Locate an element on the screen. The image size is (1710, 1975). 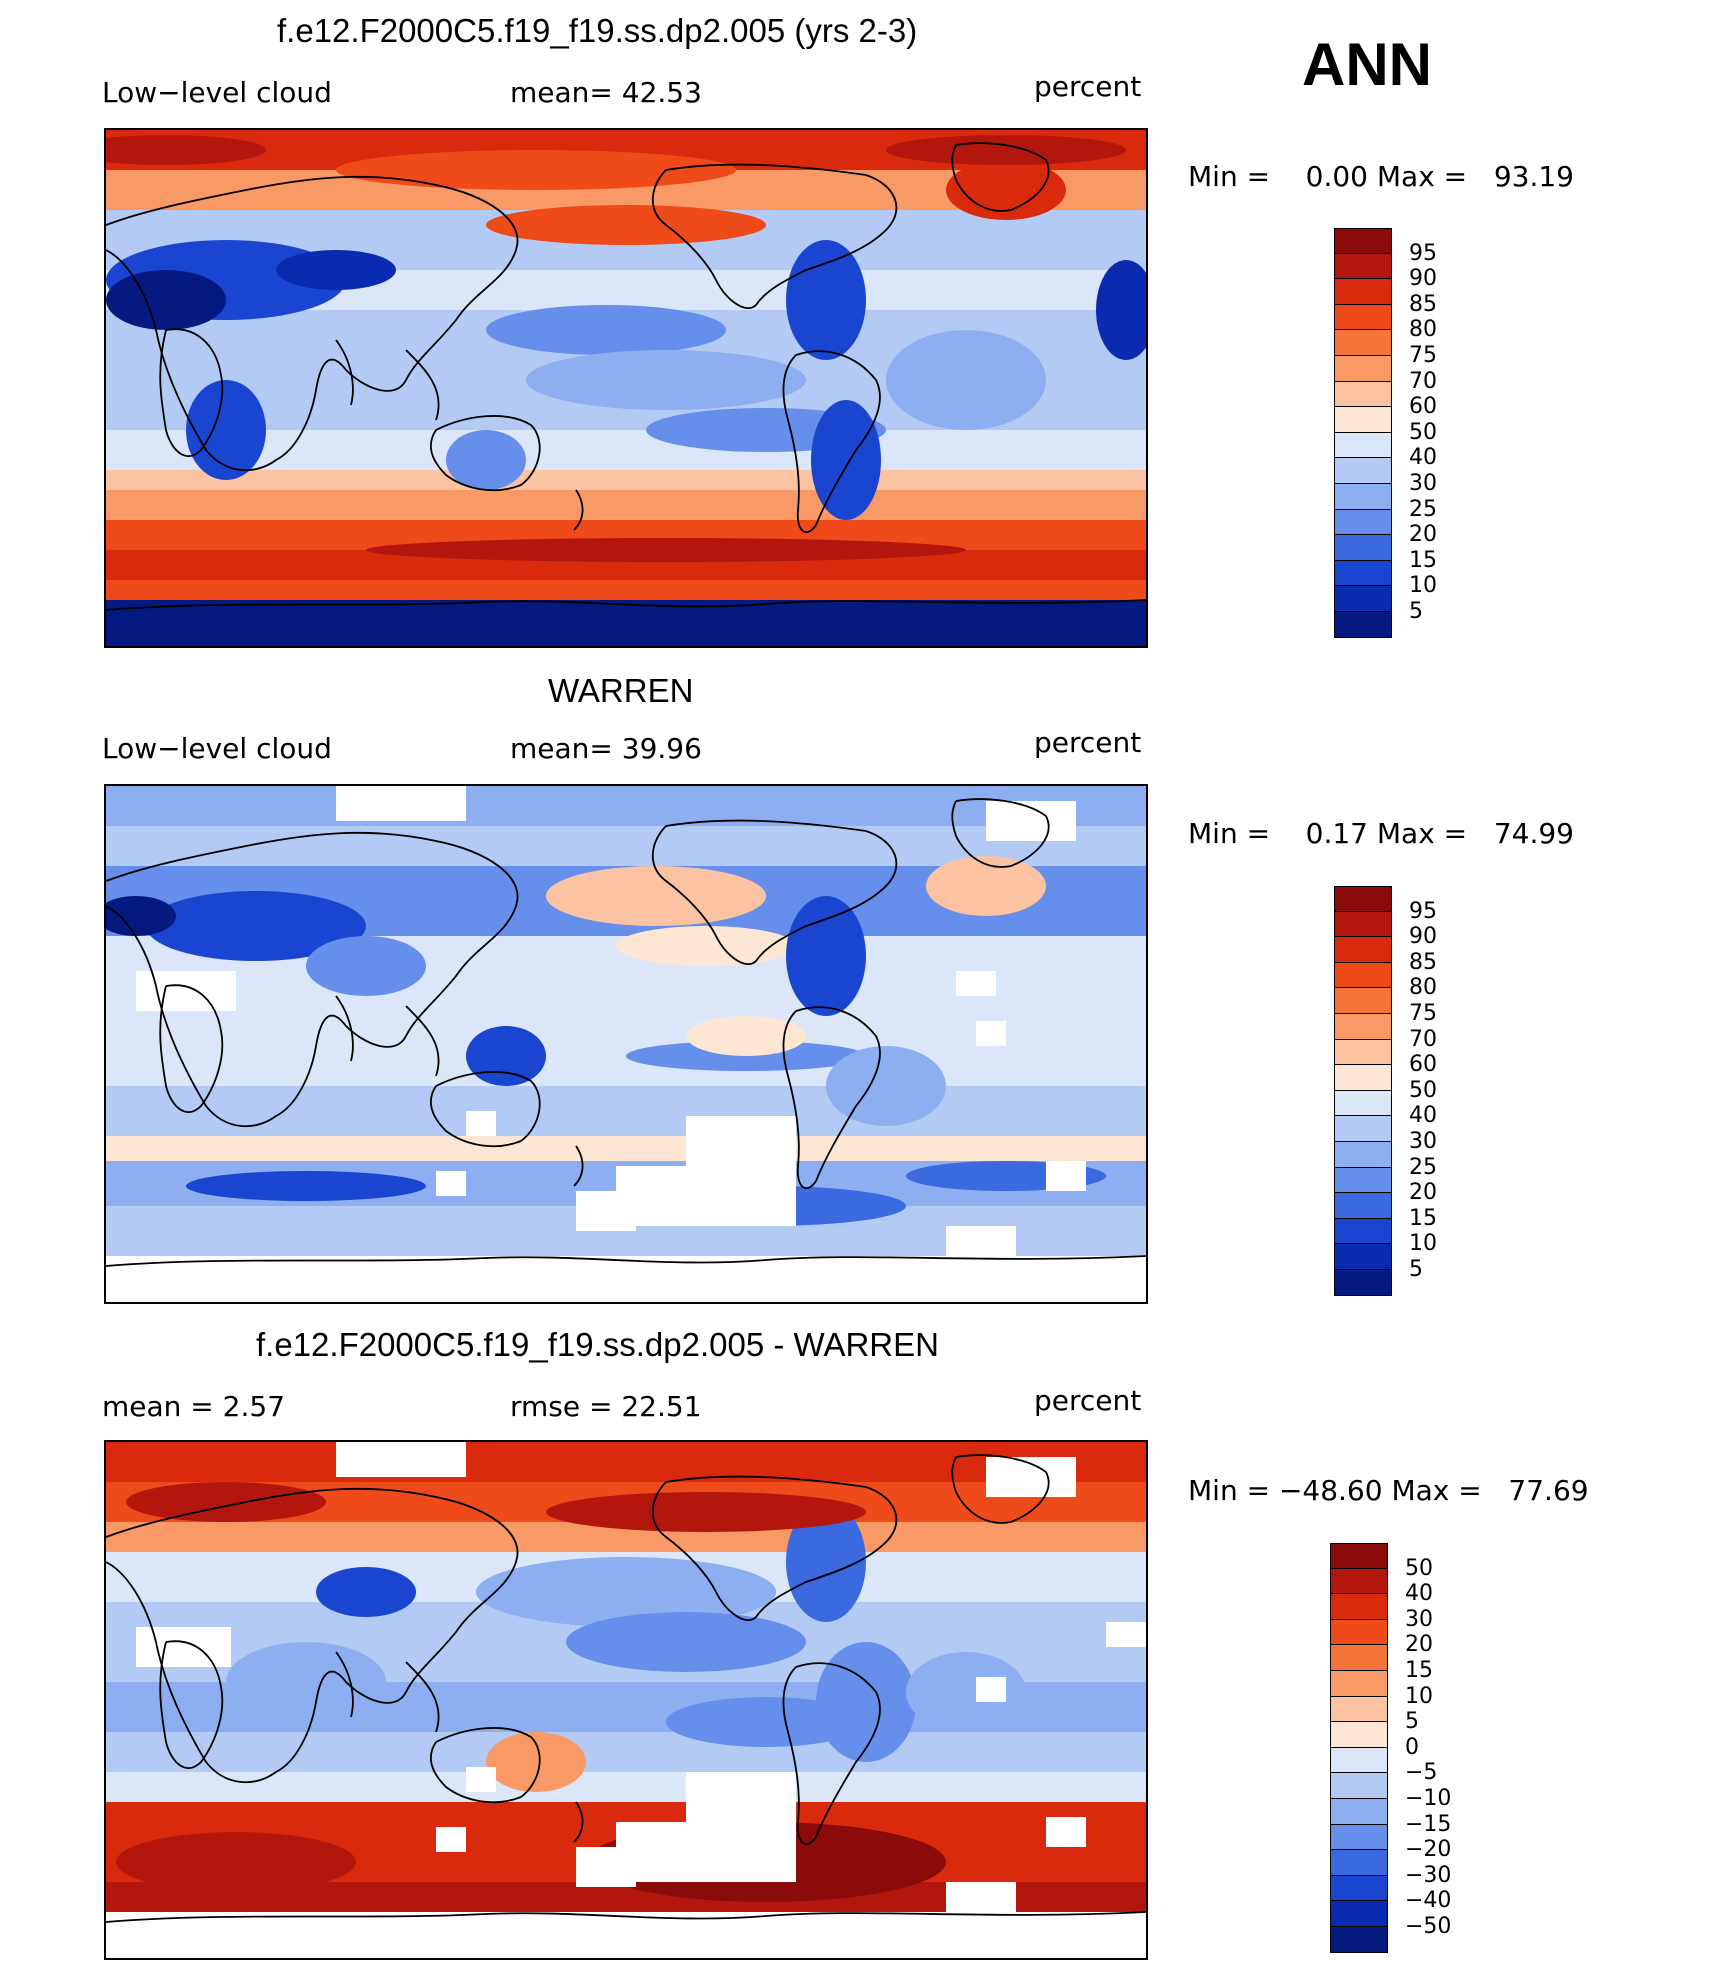
colorbar-tick-label: 60 is located at coordinates (1423, 407).